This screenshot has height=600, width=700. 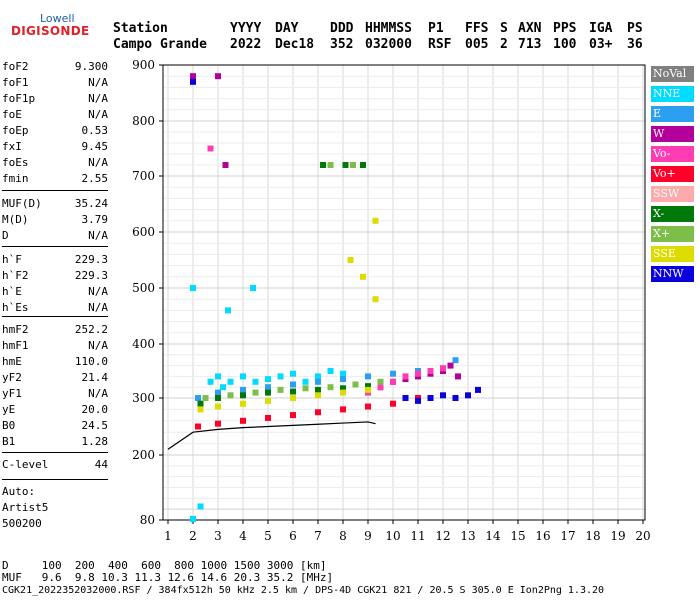 What do you see at coordinates (95, 425) in the screenshot?
I see `param-value: 24.5` at bounding box center [95, 425].